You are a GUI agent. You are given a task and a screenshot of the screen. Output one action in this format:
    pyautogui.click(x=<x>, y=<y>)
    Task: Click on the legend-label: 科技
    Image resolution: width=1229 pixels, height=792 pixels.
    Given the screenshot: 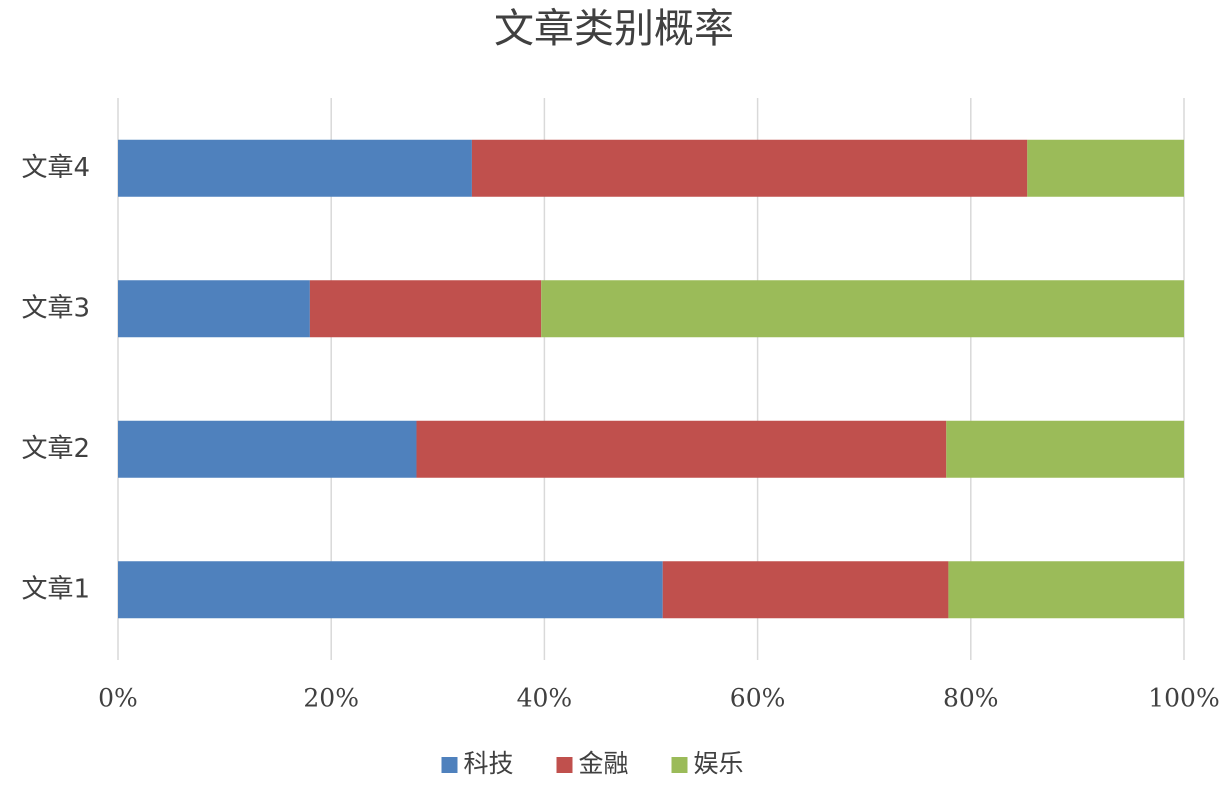 What is the action you would take?
    pyautogui.click(x=489, y=763)
    